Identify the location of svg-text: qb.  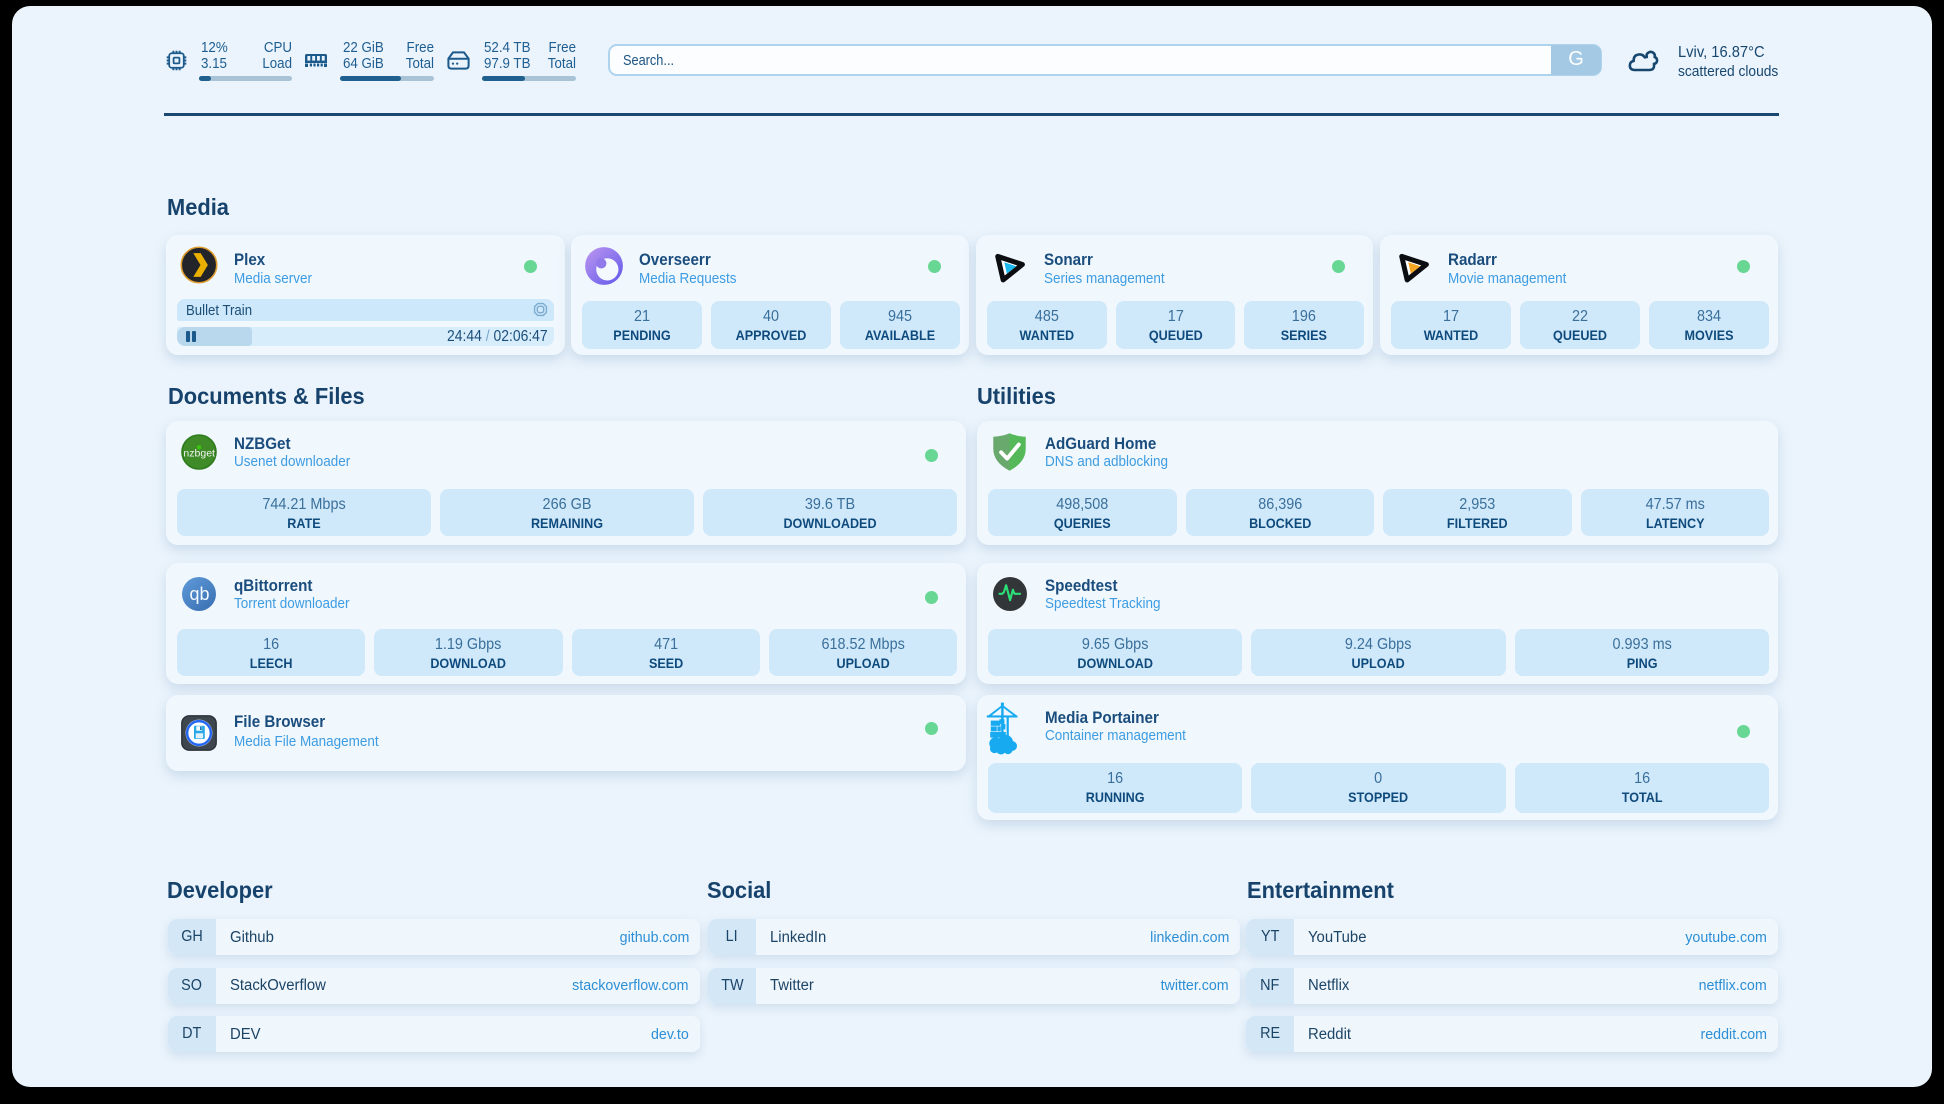
(199, 594).